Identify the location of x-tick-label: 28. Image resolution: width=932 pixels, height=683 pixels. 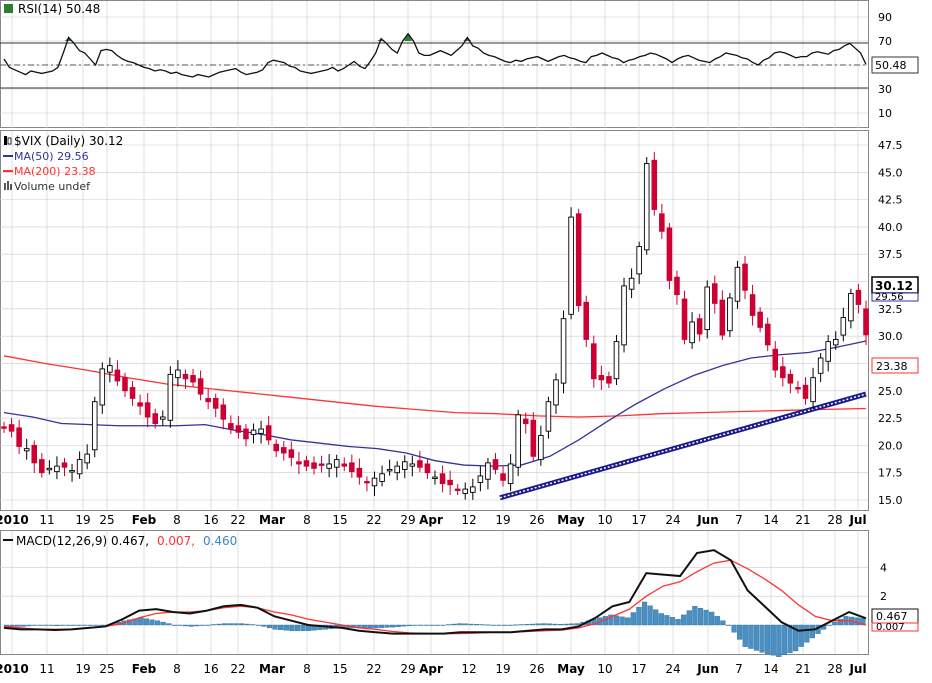
(834, 520).